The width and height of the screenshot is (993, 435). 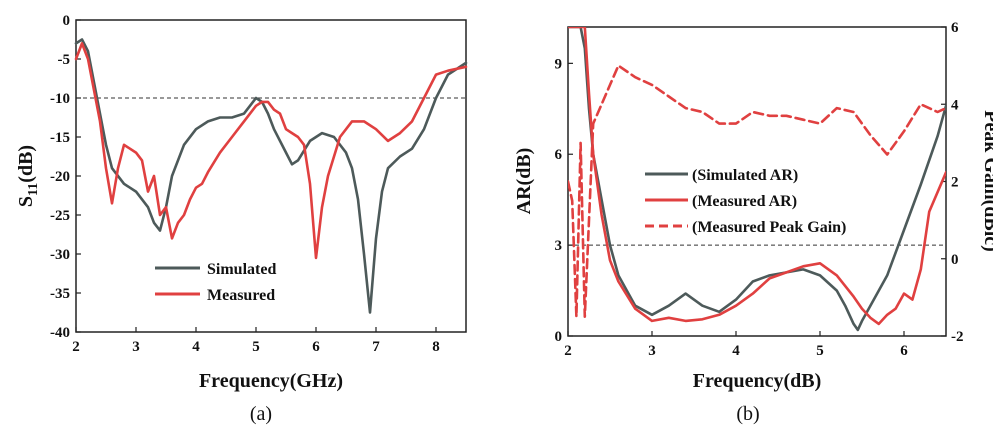 What do you see at coordinates (757, 381) in the screenshot?
I see `x-axis-label-b: Frequency(dB)` at bounding box center [757, 381].